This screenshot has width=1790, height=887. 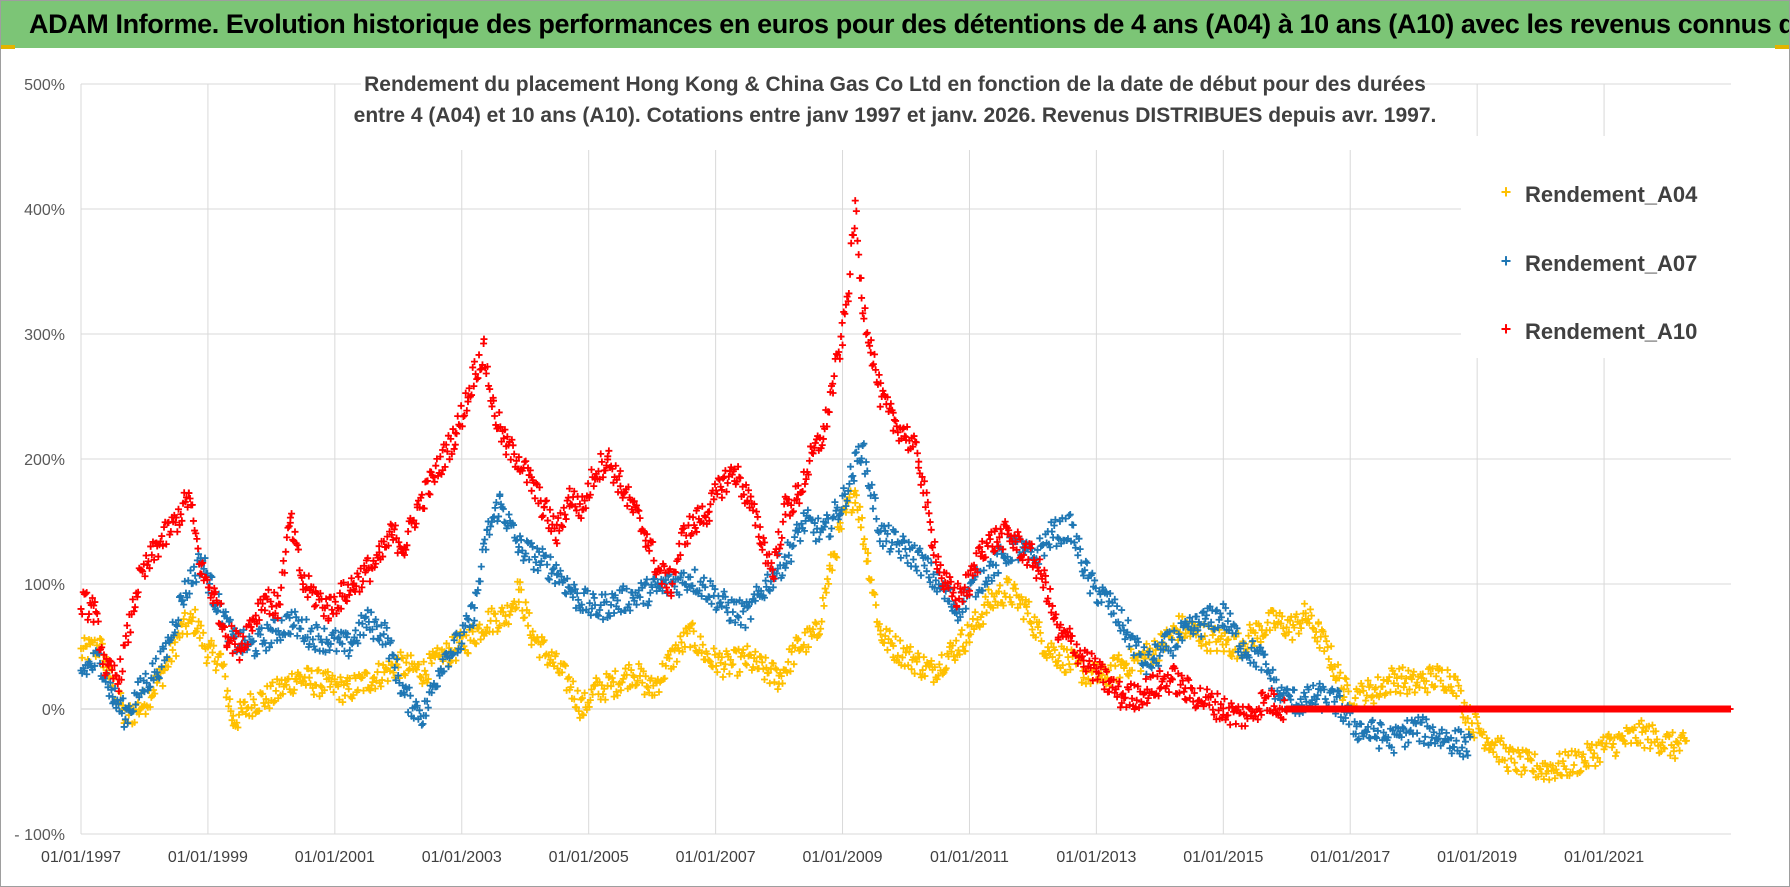 I want to click on x-tick-label: 01/01/2003, so click(x=462, y=857).